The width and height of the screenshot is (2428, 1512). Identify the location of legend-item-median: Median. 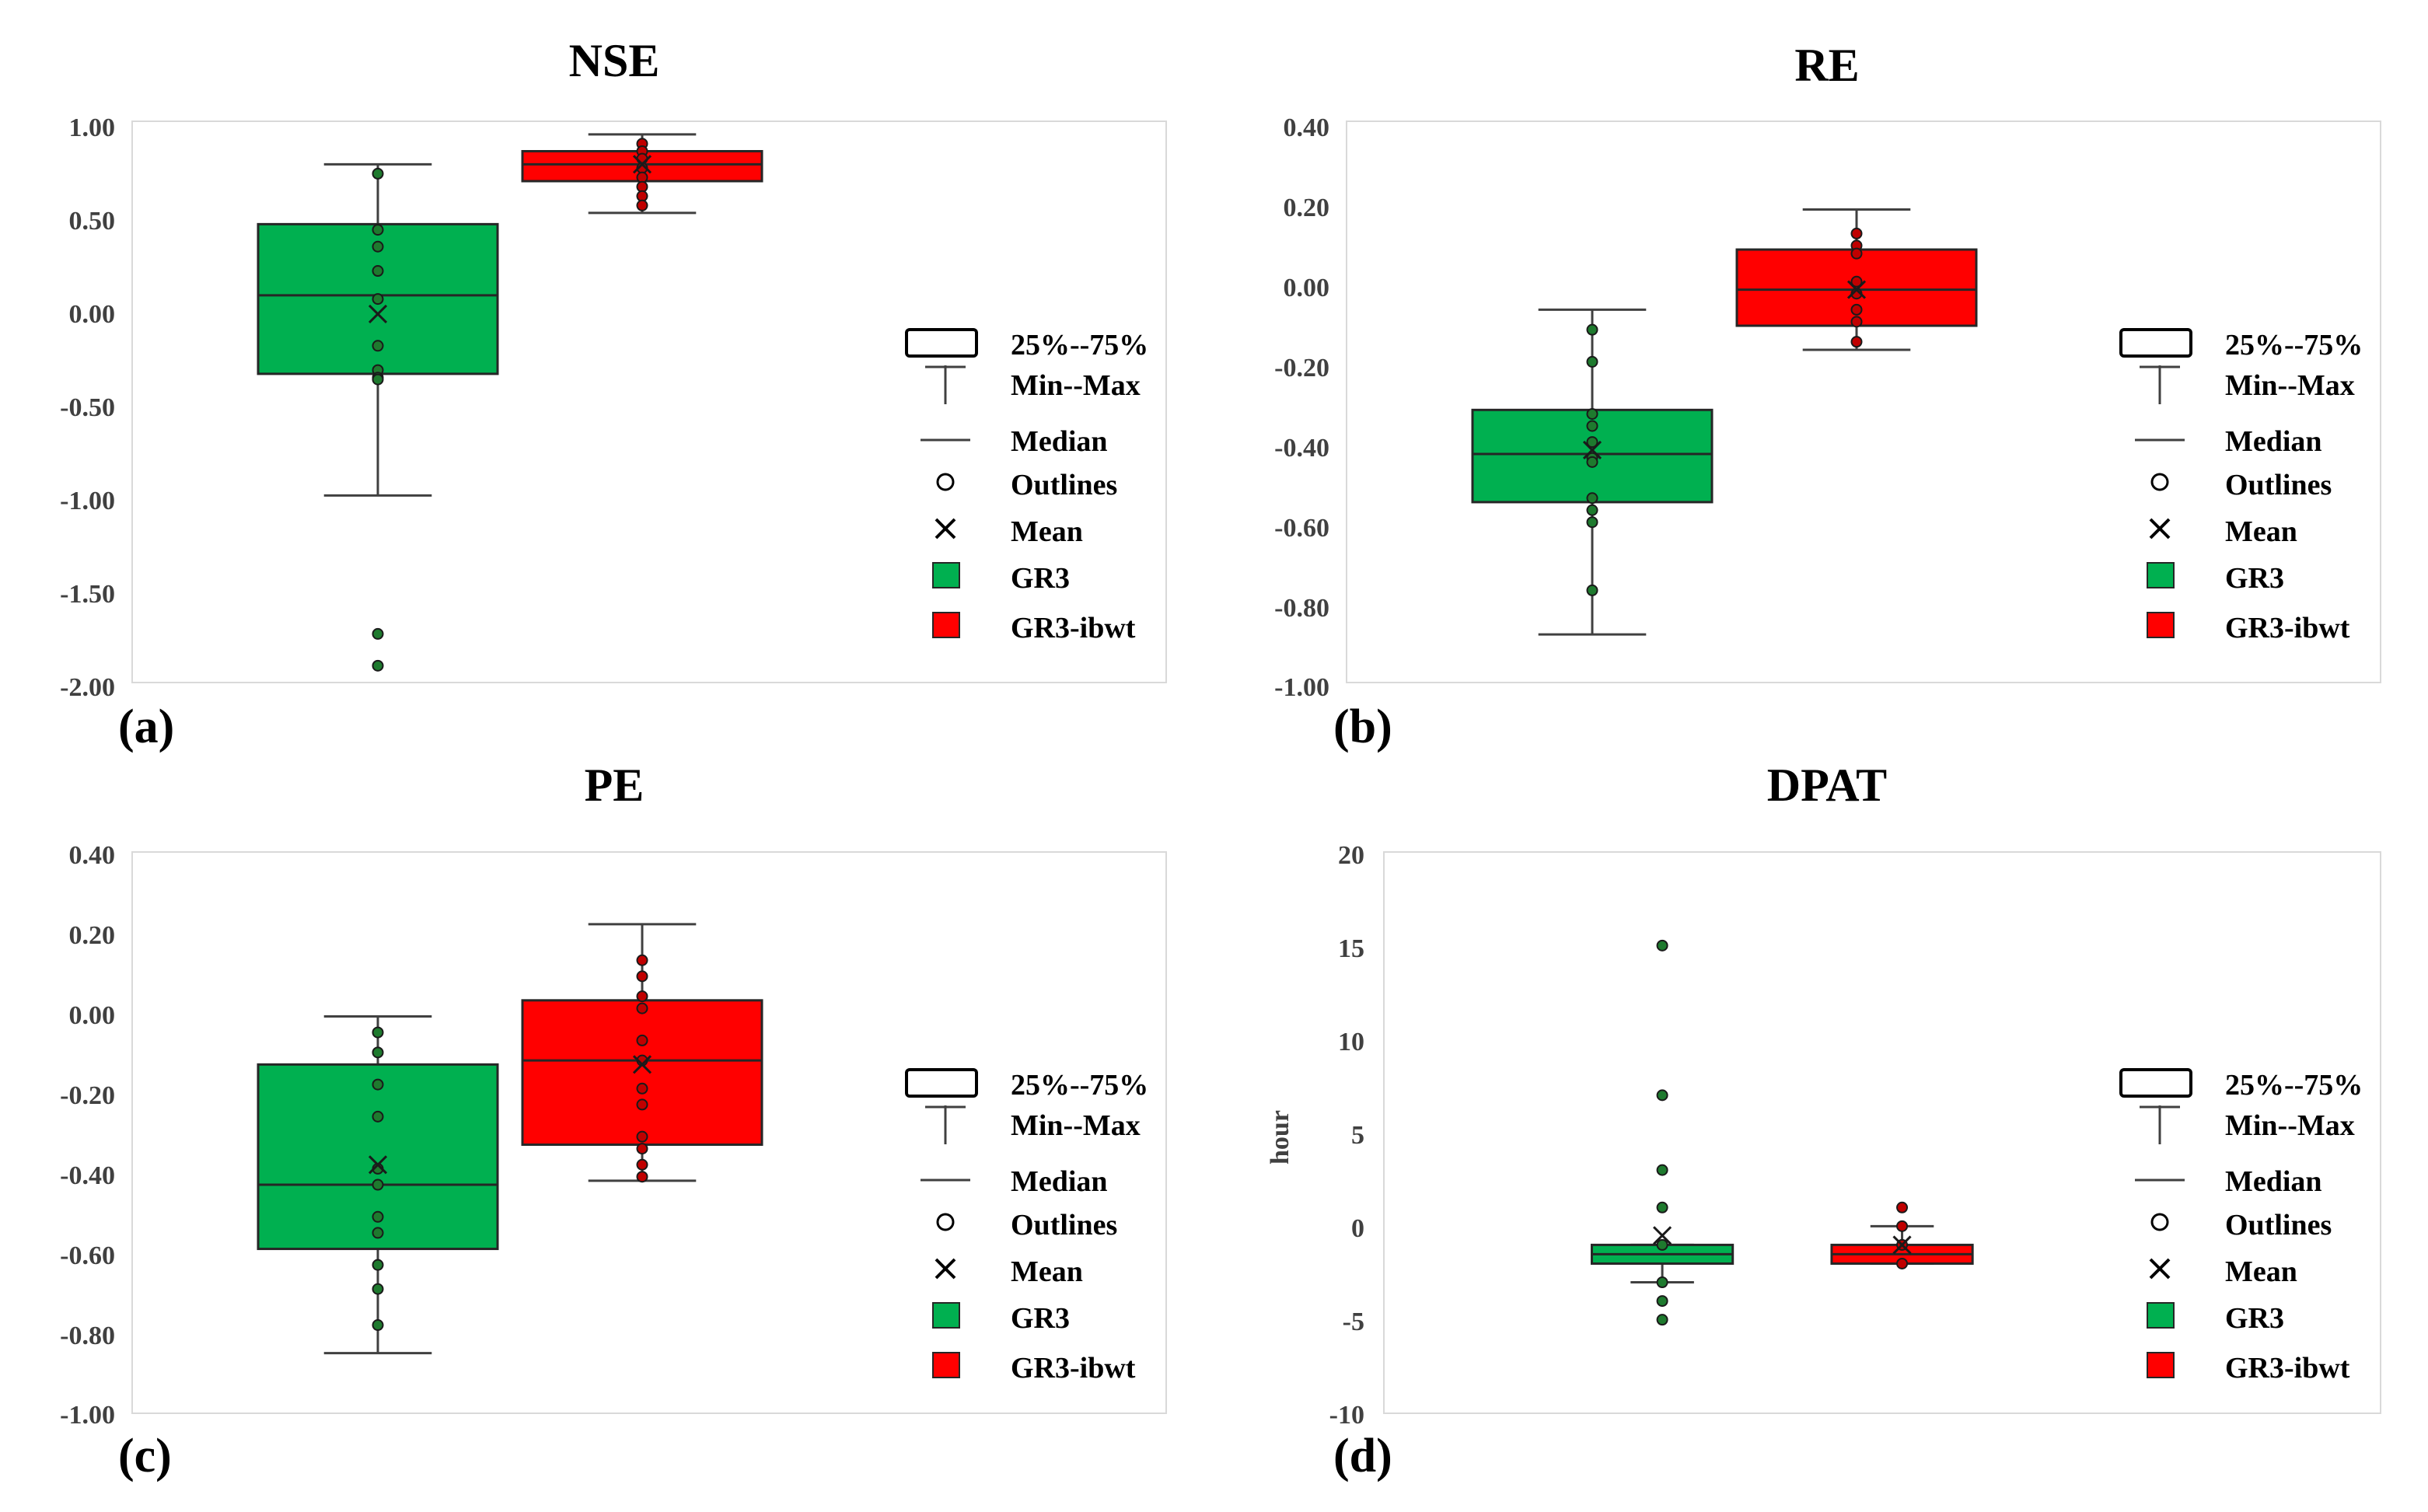
(1042, 1180).